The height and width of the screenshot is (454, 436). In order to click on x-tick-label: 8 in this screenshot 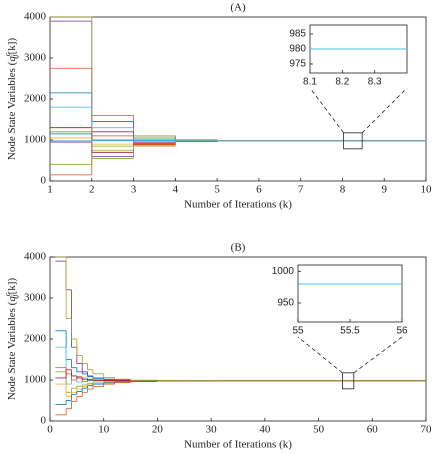, I will do `click(343, 190)`.